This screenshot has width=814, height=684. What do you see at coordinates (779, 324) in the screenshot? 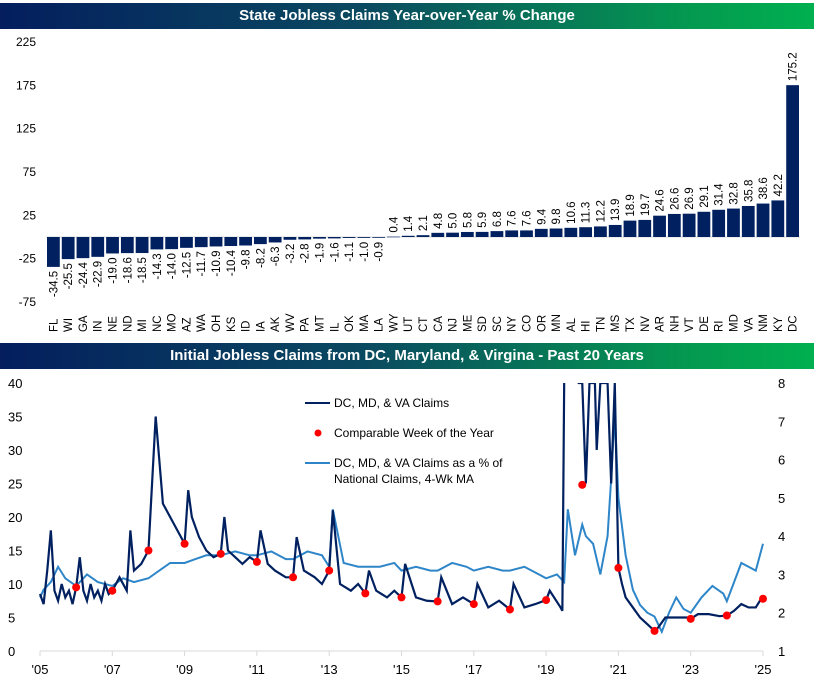
I see `x-tick-label: KY` at bounding box center [779, 324].